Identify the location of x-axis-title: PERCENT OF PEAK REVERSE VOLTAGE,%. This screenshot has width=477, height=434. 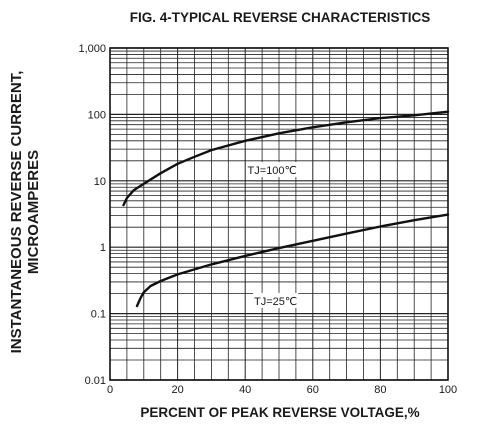
(280, 412).